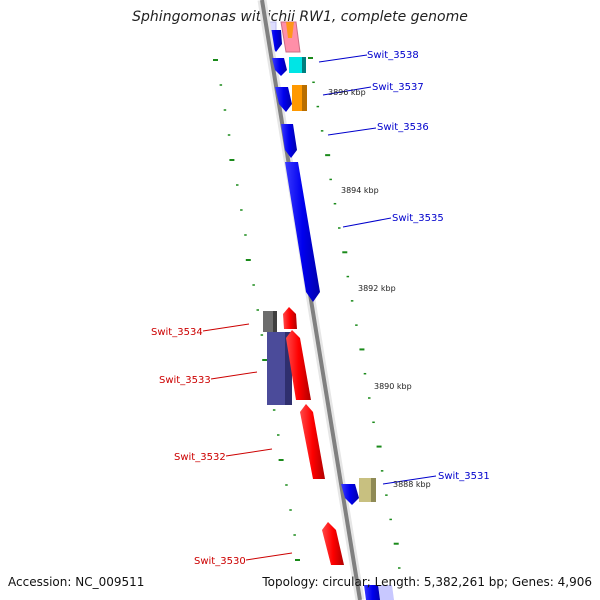  I want to click on bottom-partial-blue, so click(372, 592).